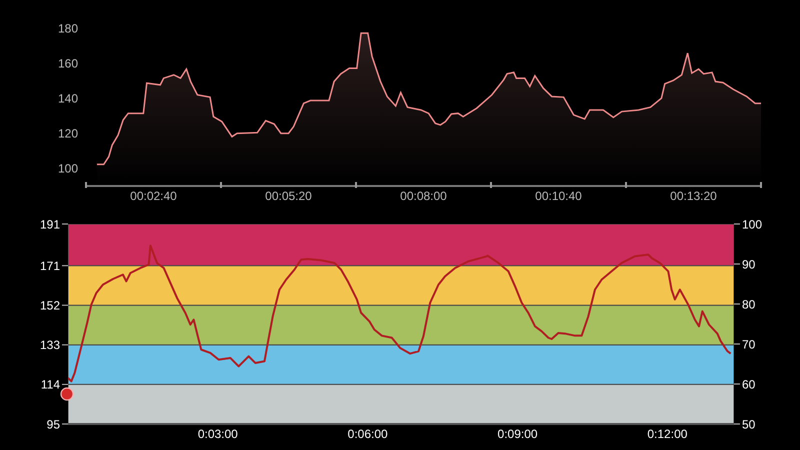 This screenshot has width=800, height=450. Describe the element at coordinates (749, 384) in the screenshot. I see `y2-tick-label: 60` at that location.